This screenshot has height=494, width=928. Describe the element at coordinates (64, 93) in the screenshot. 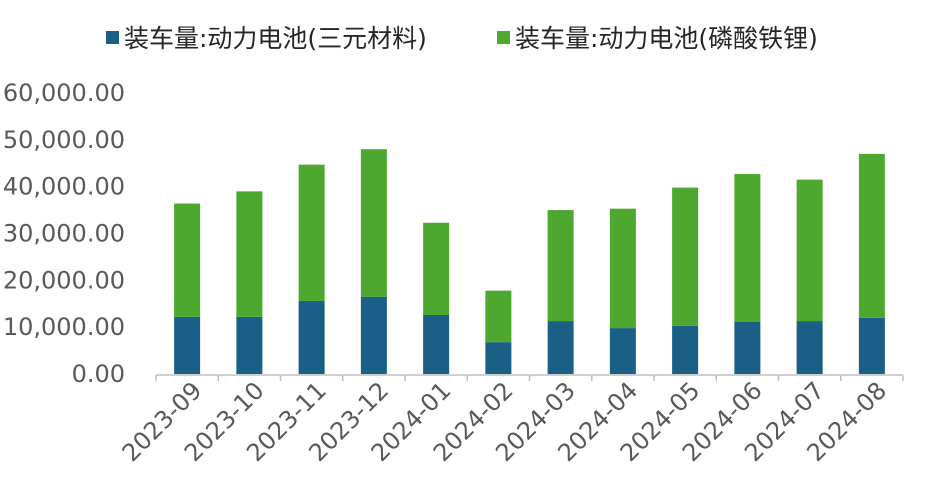

I see `y-tick-label: 60,000.00` at that location.